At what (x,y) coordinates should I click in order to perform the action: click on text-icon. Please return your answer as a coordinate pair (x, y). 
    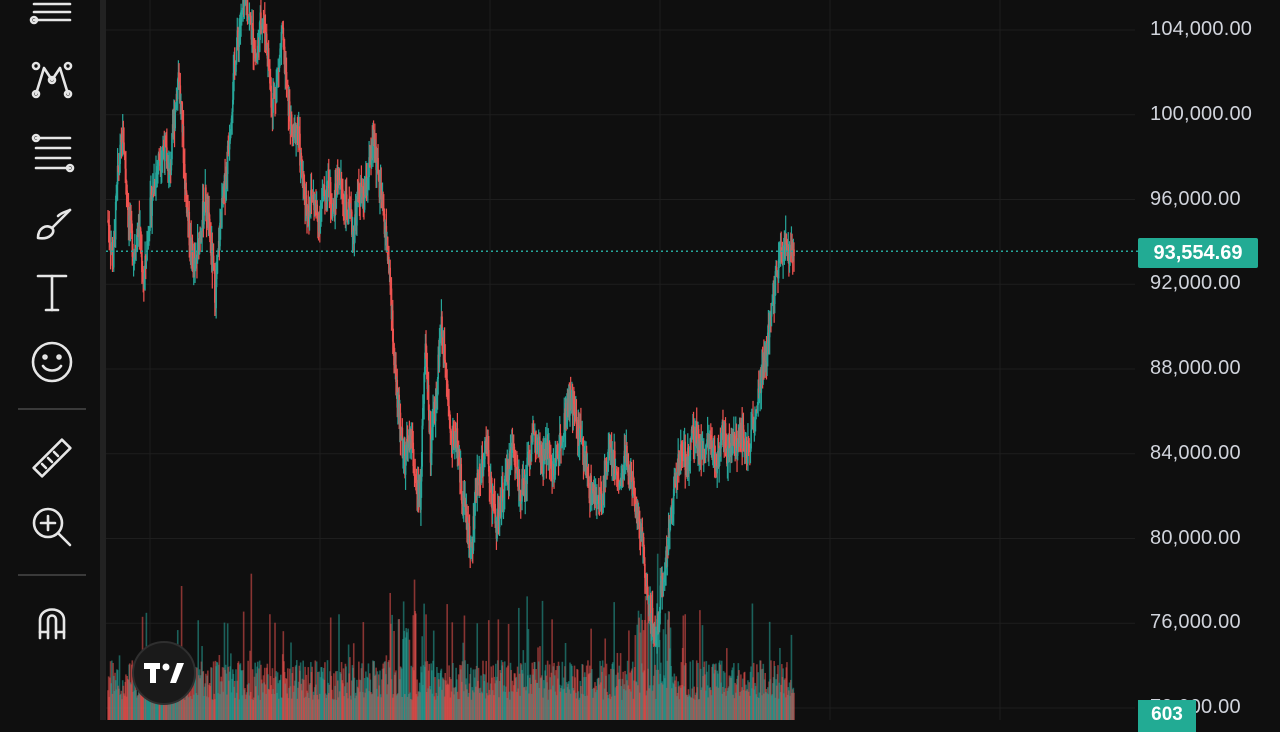
    Looking at the image, I should click on (52, 292).